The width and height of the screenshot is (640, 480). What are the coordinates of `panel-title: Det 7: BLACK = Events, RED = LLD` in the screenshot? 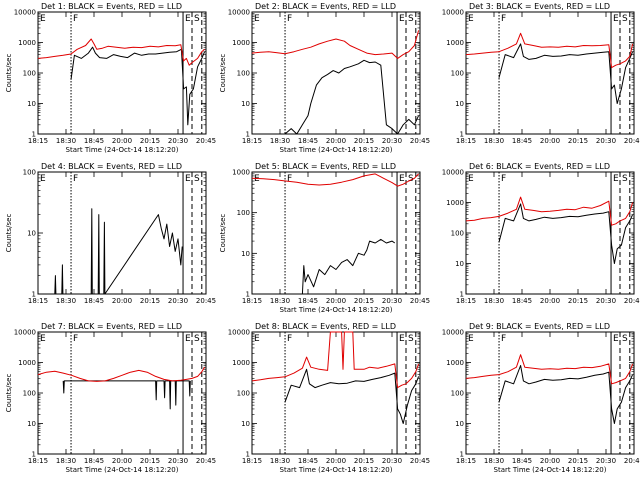 It's located at (111, 326).